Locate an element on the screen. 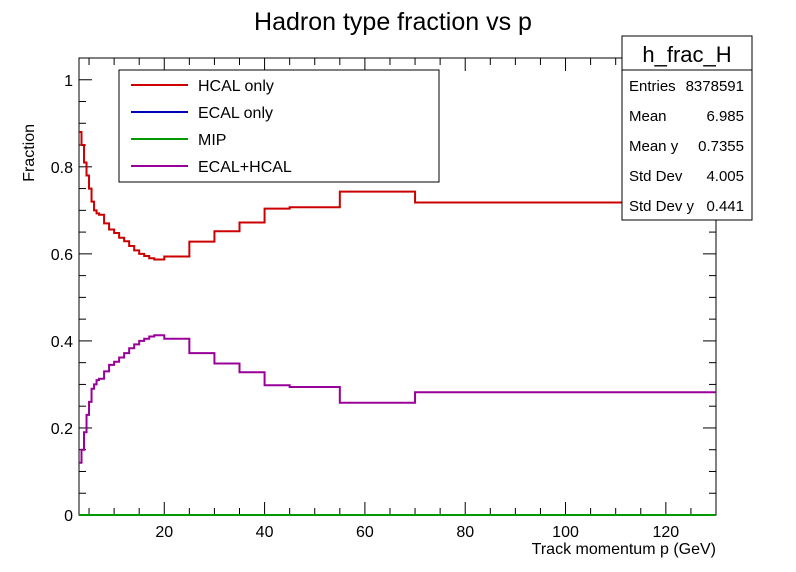  stats-row-label: Mean y is located at coordinates (654, 146).